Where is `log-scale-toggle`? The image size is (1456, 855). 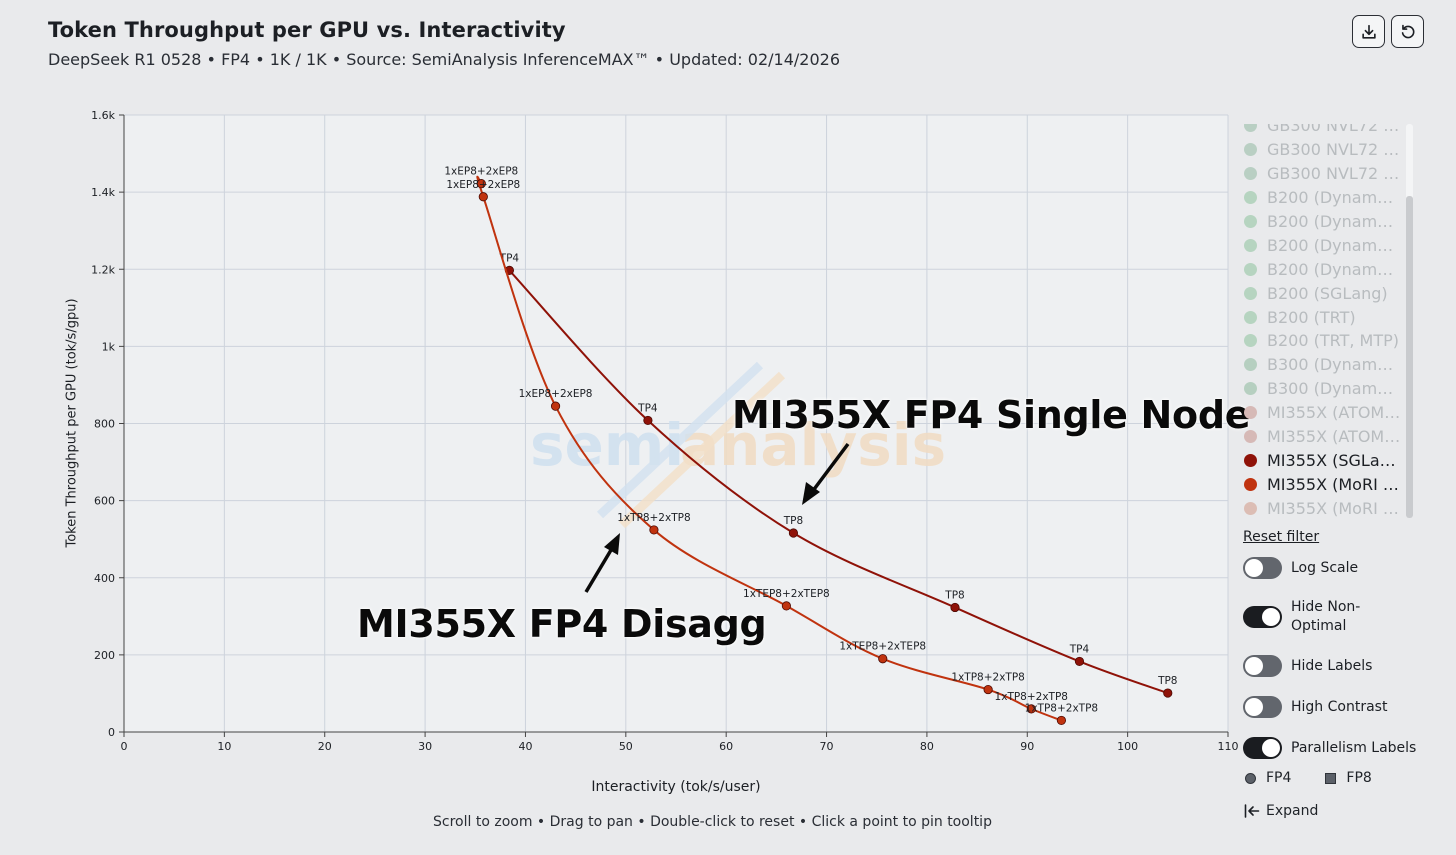
log-scale-toggle is located at coordinates (1262, 568).